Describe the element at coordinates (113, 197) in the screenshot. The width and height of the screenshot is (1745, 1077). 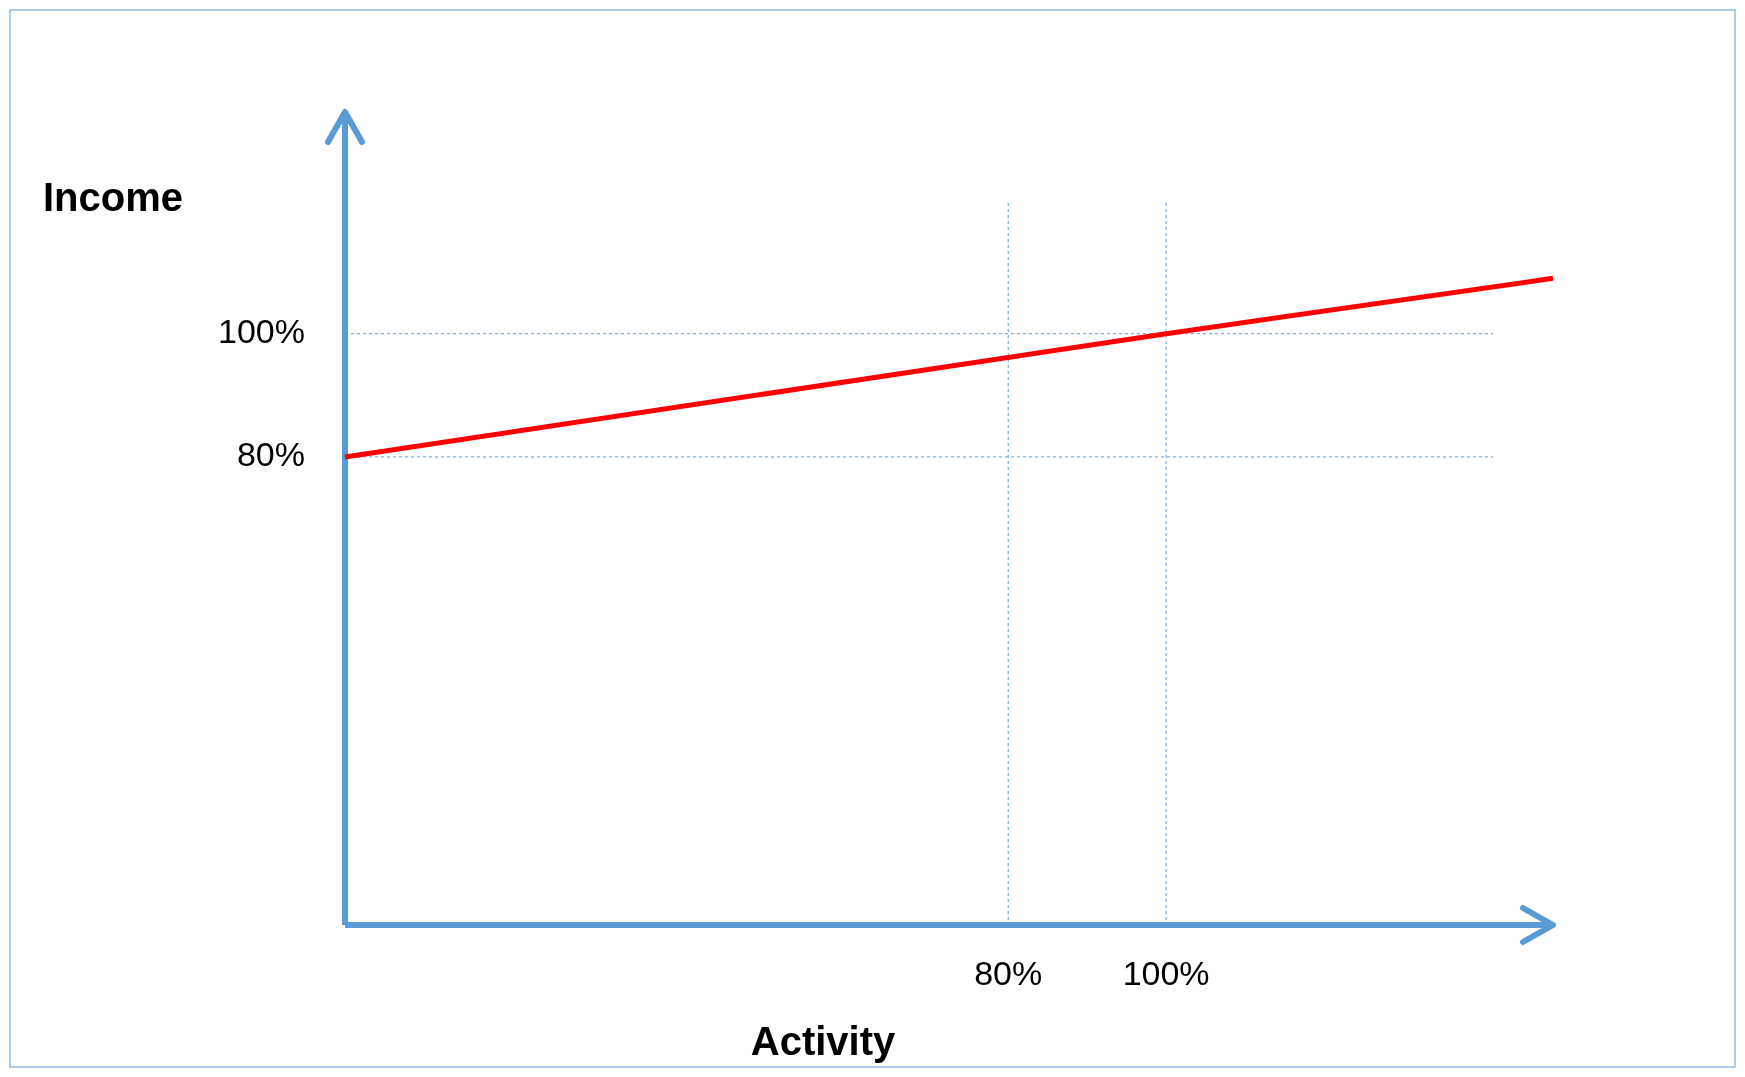
I see `y-axis-title: Income` at that location.